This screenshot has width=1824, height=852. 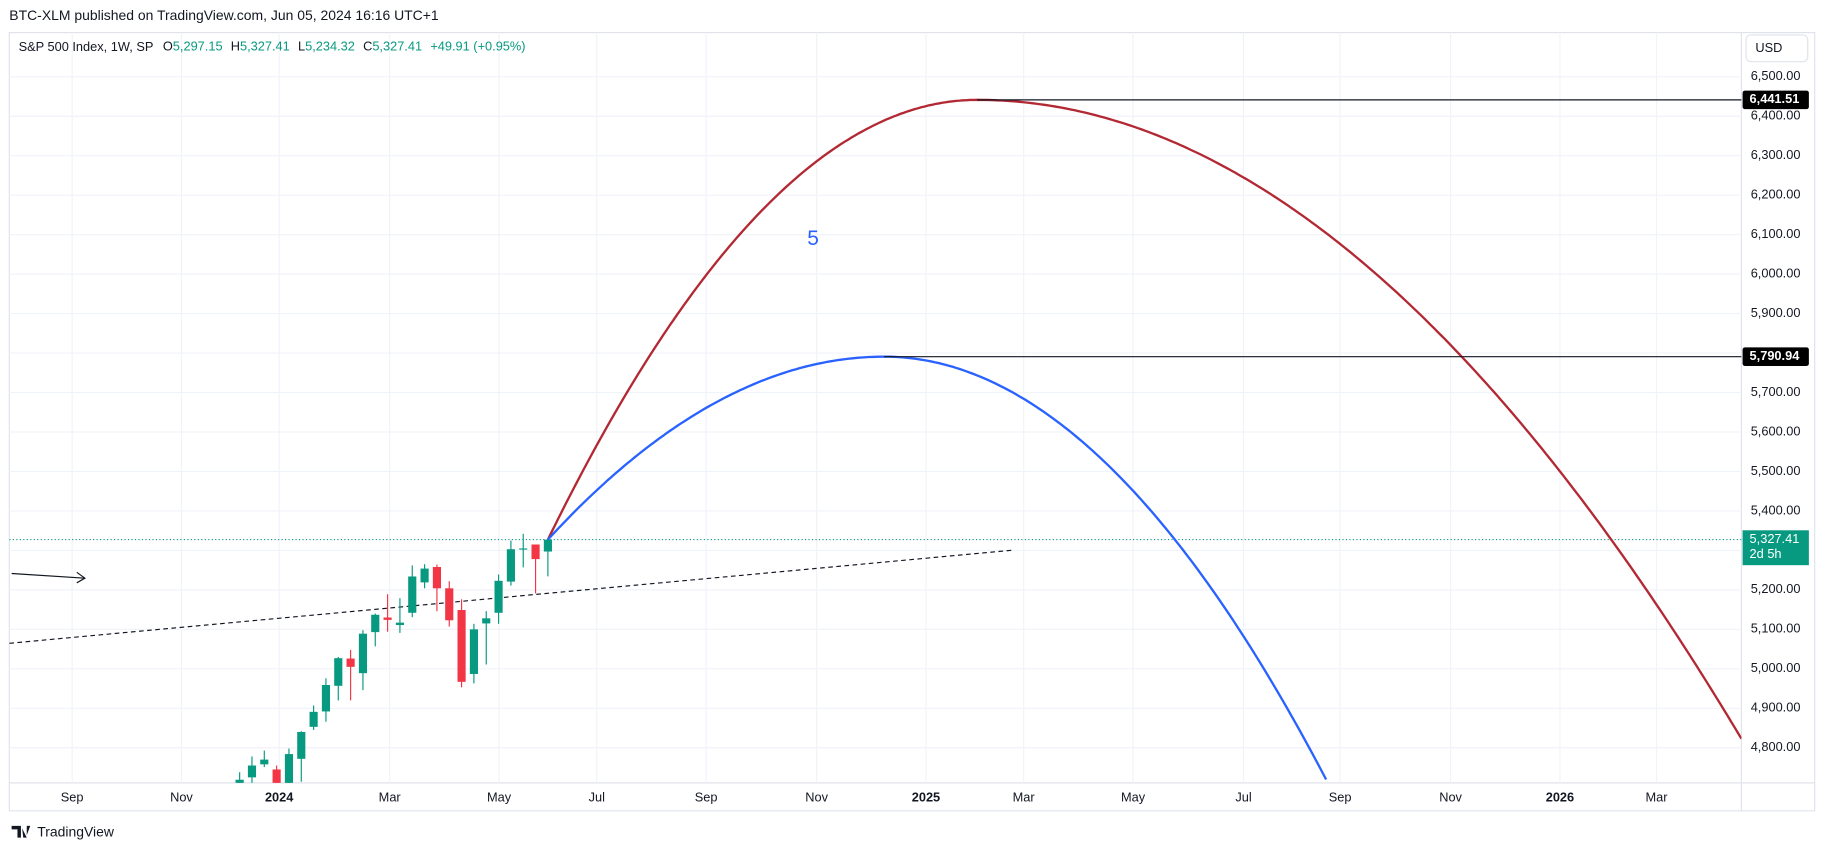 What do you see at coordinates (198, 46) in the screenshot?
I see `legend-value: 5,297.15` at bounding box center [198, 46].